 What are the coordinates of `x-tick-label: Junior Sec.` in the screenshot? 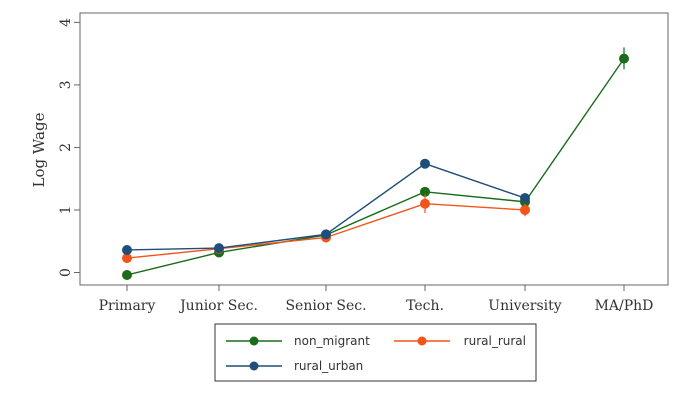 It's located at (218, 306).